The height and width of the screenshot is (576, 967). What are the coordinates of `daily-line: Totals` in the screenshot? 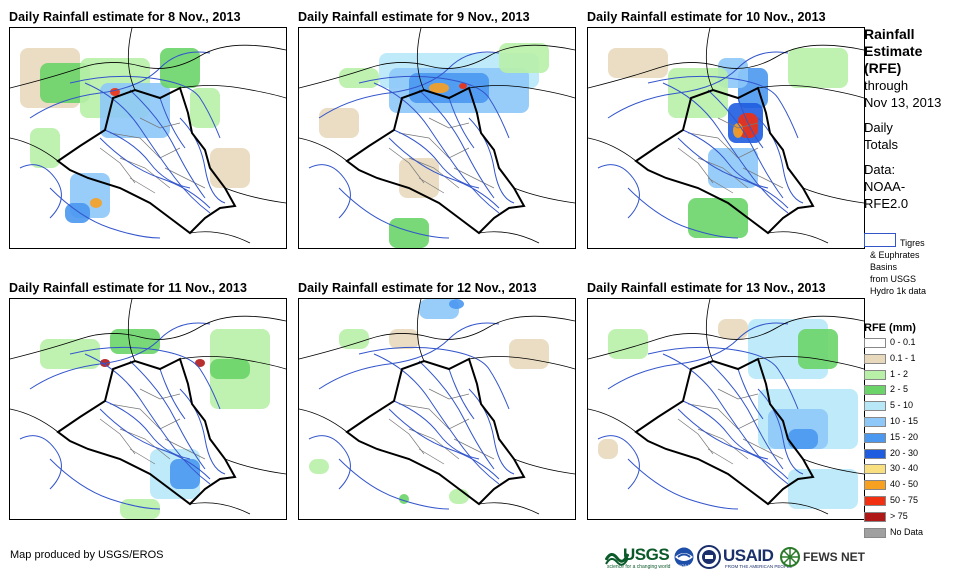 It's located at (881, 144).